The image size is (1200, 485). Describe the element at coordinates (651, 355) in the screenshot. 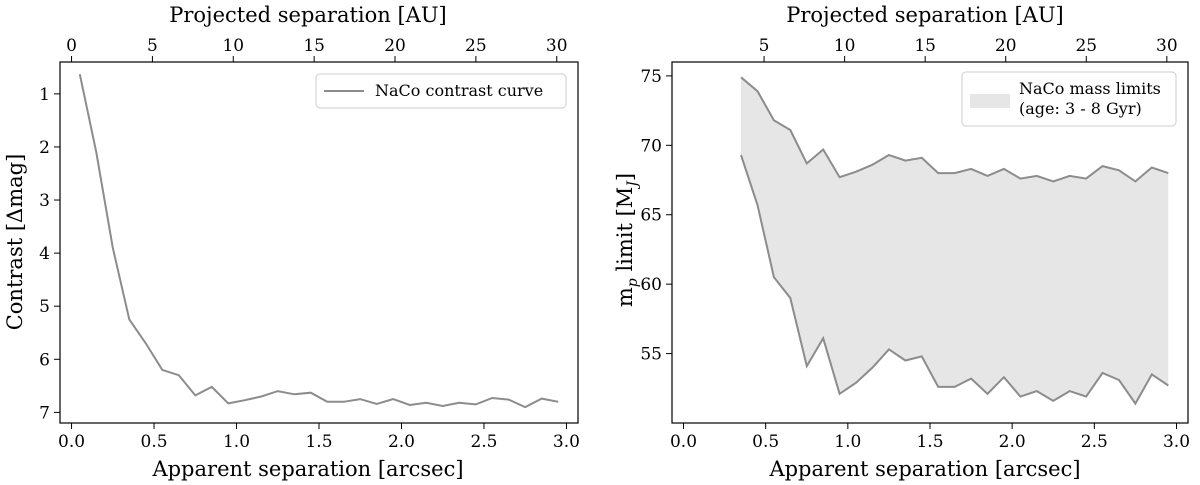

I see `right-ytick-label: 55` at that location.